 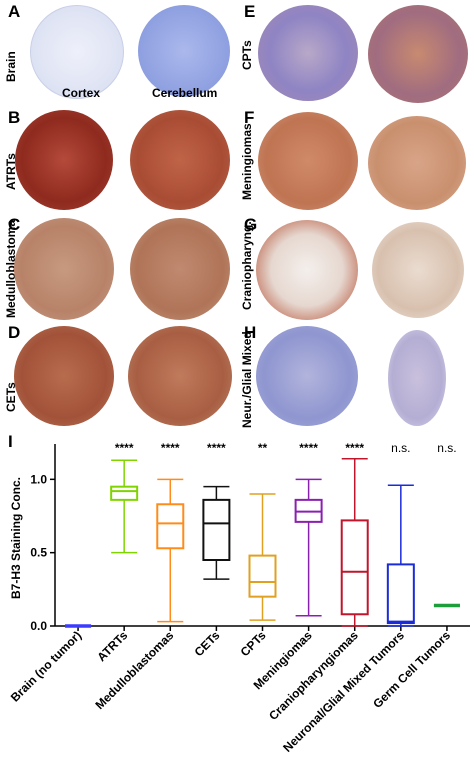 I want to click on tissue-core-meningioma-right, so click(x=417, y=163).